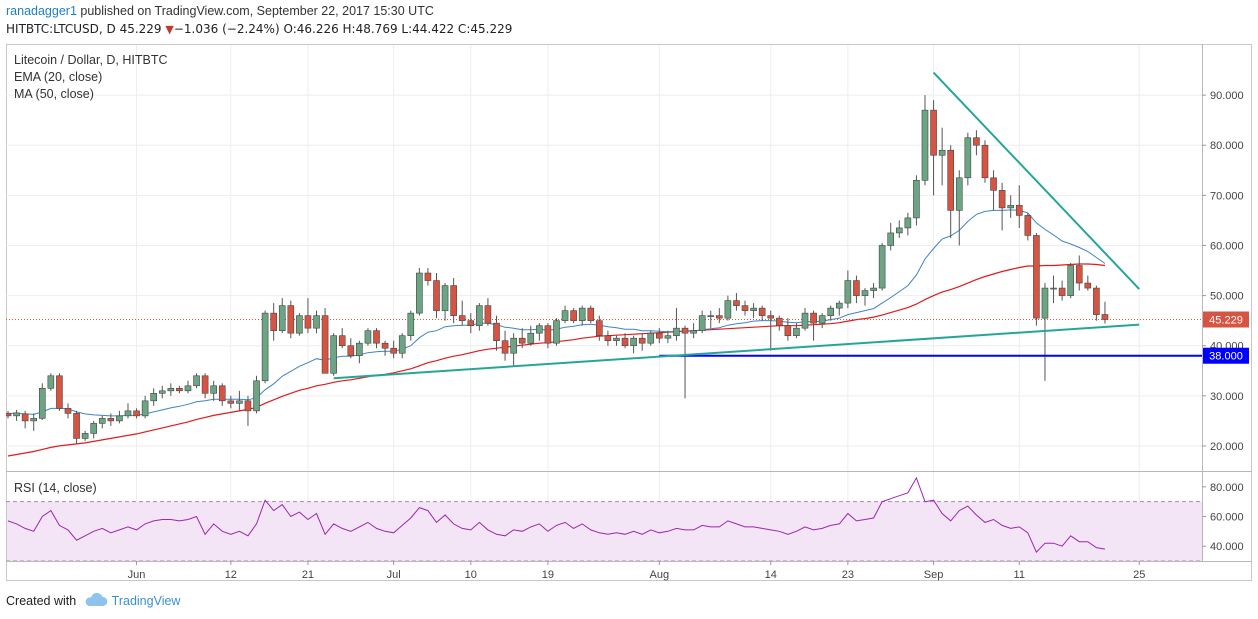  What do you see at coordinates (137, 575) in the screenshot?
I see `time-tick-label: Jun` at bounding box center [137, 575].